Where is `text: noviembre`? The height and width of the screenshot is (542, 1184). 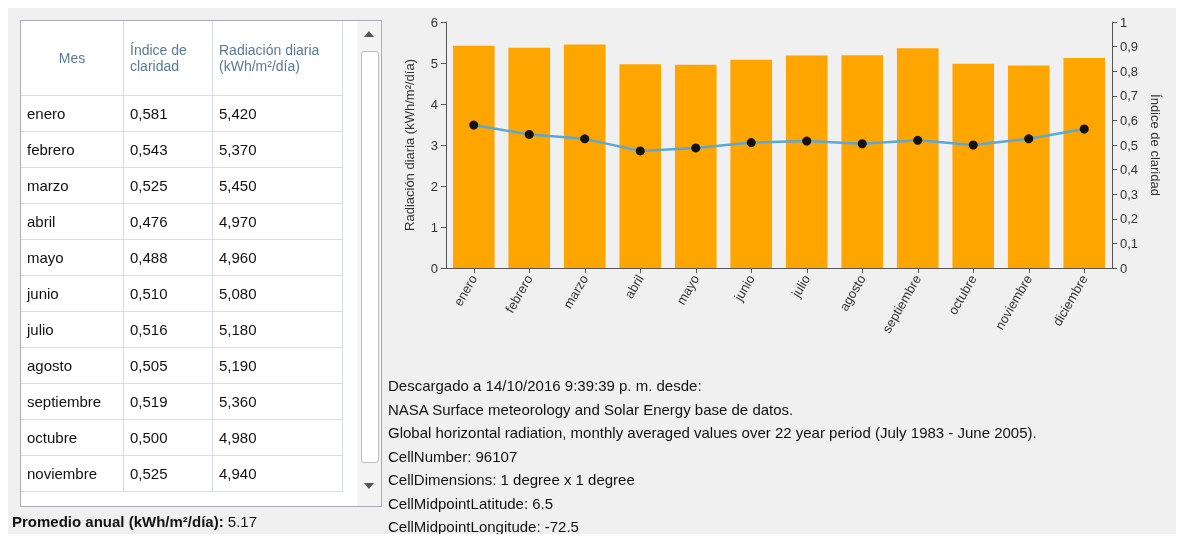
text: noviembre is located at coordinates (72, 473).